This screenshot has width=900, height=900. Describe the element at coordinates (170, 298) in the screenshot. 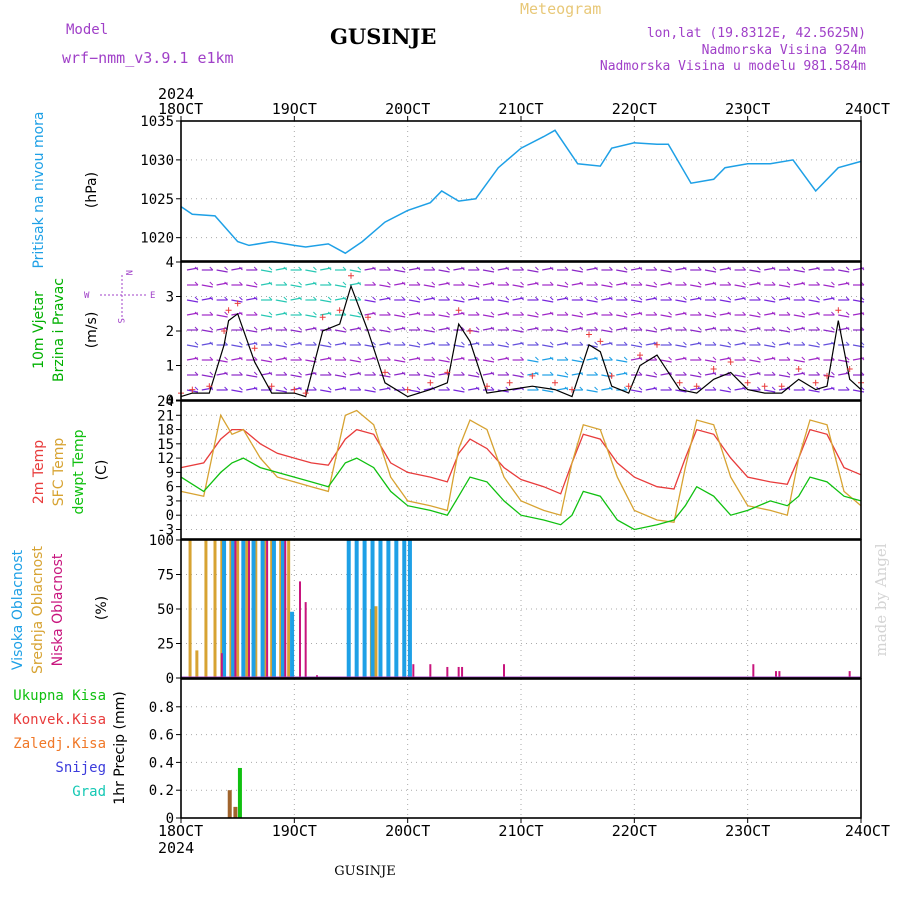

I see `y-tick-label: 3` at that location.